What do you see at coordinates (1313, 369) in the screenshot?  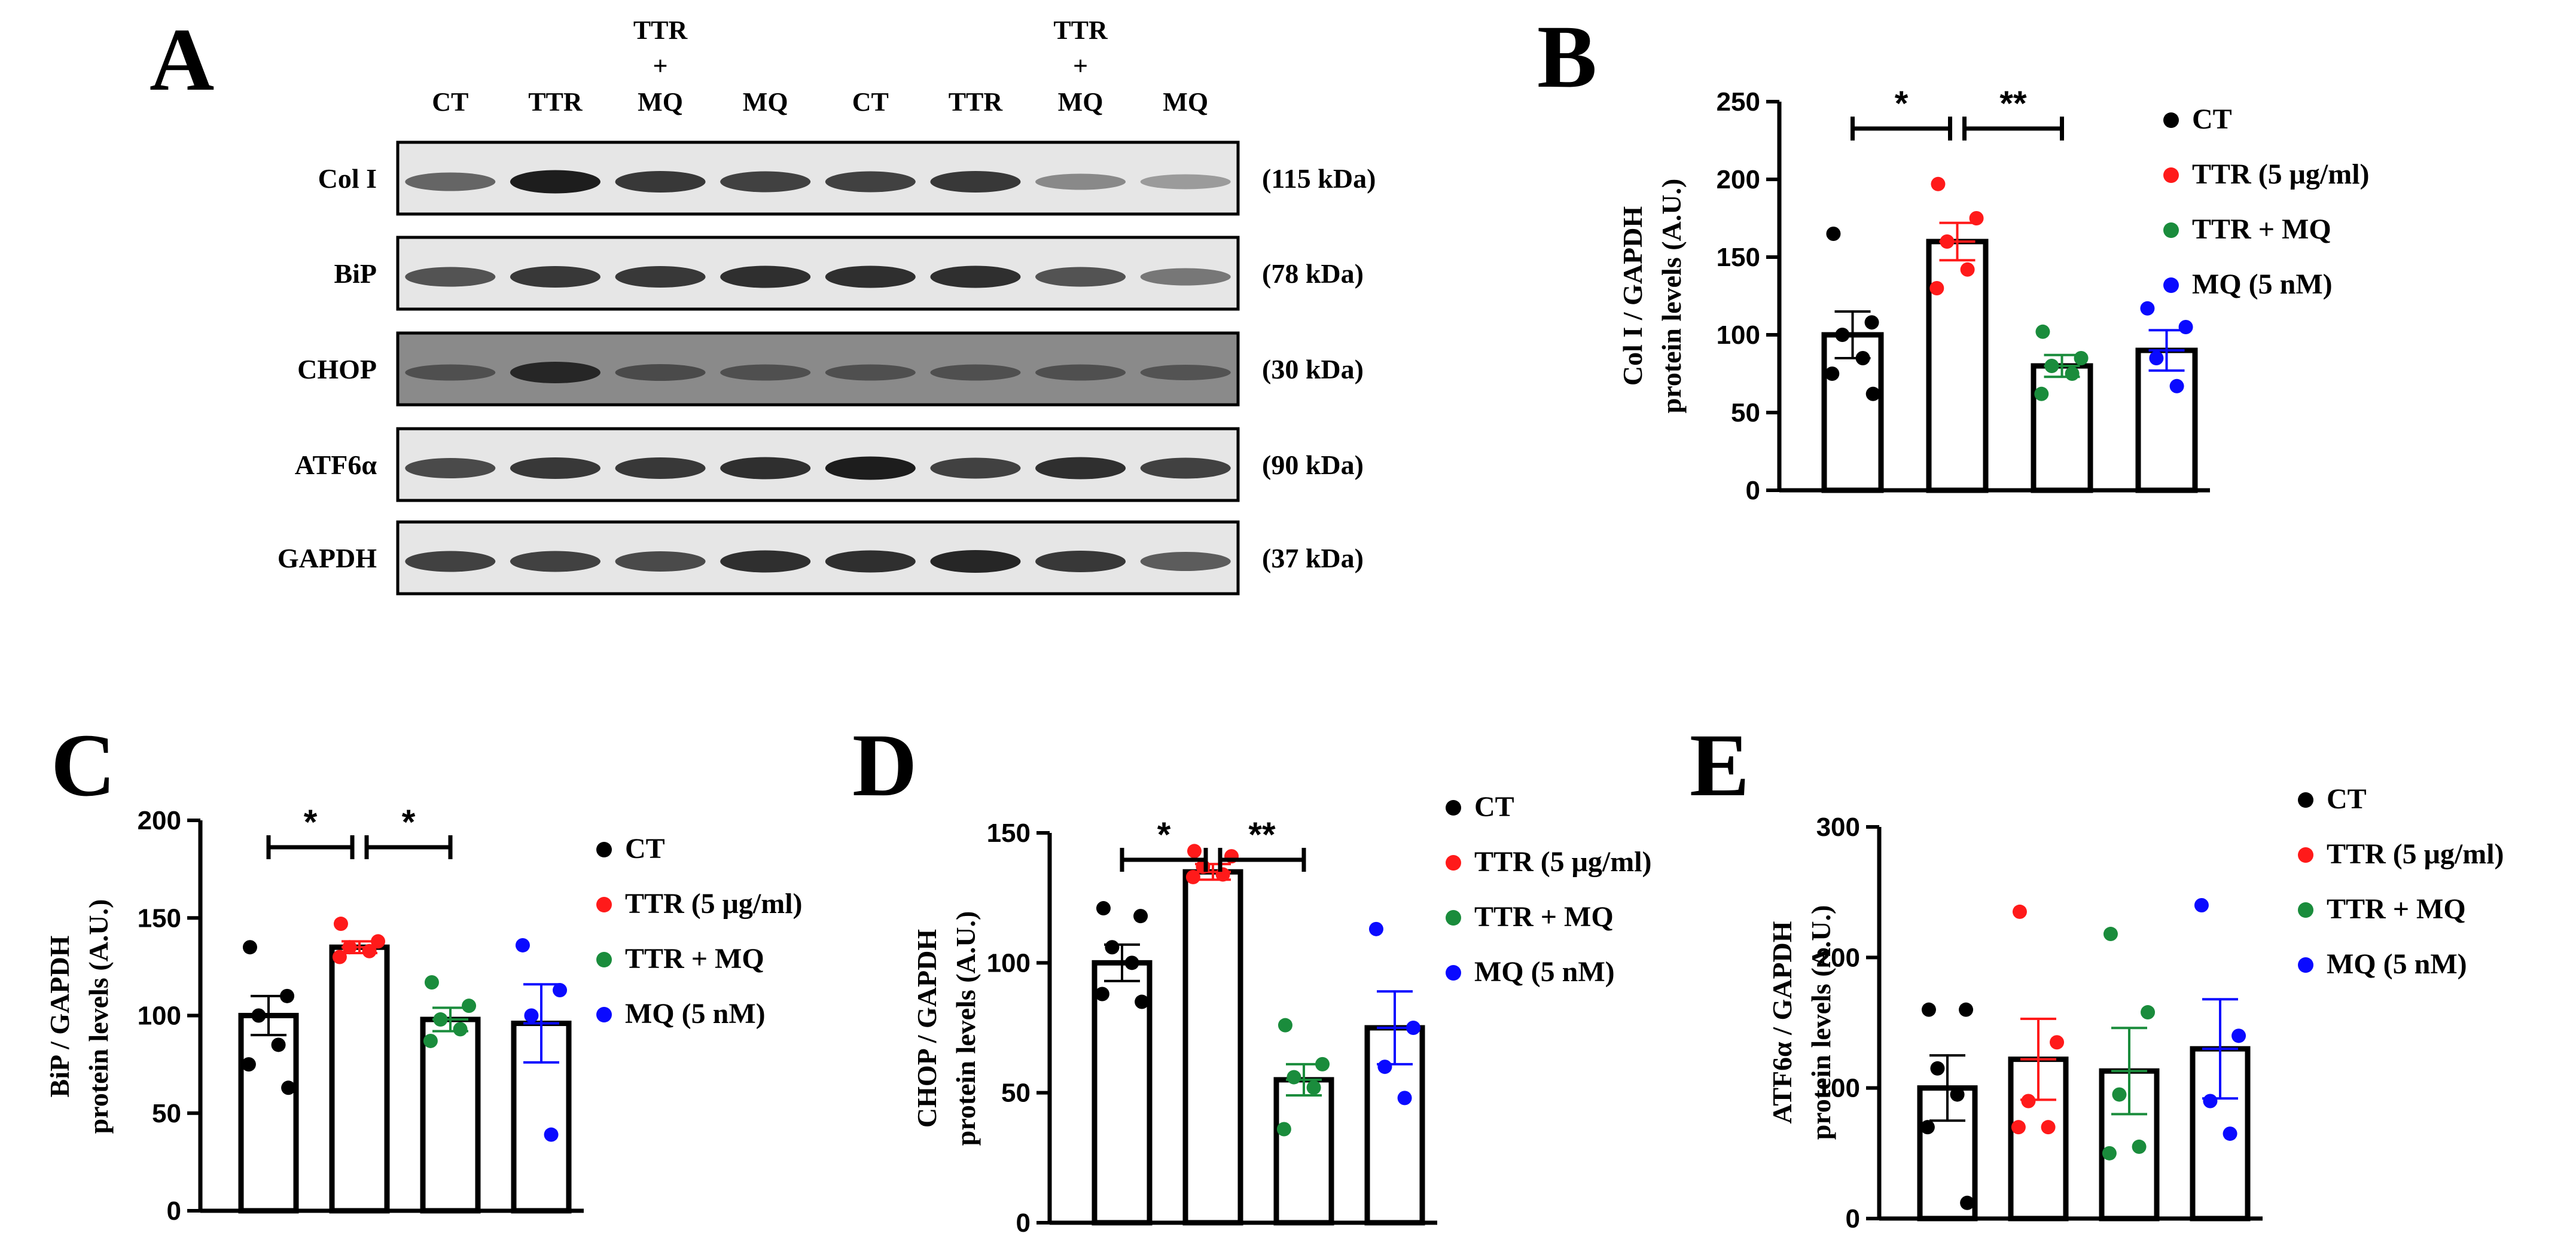 I see `molecular-weight-label: (30 kDa)` at bounding box center [1313, 369].